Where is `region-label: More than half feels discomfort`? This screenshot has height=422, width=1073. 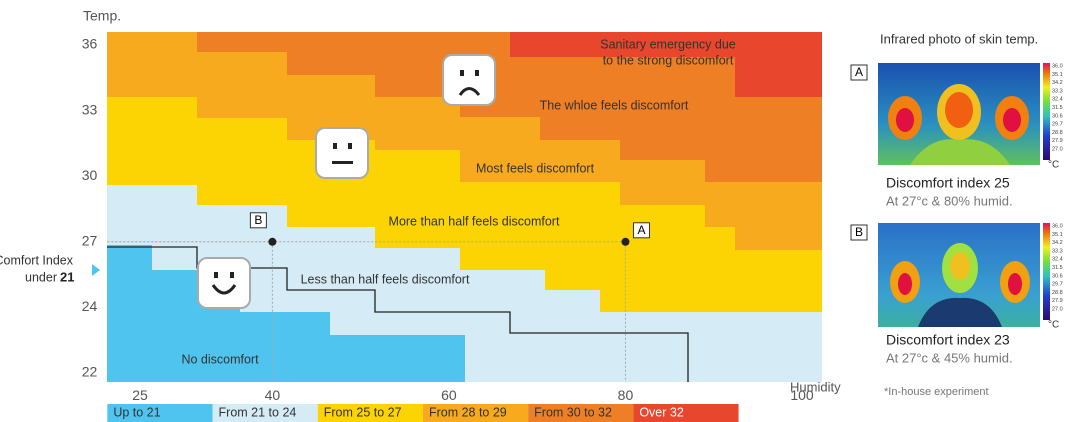
region-label: More than half feels discomfort is located at coordinates (474, 221).